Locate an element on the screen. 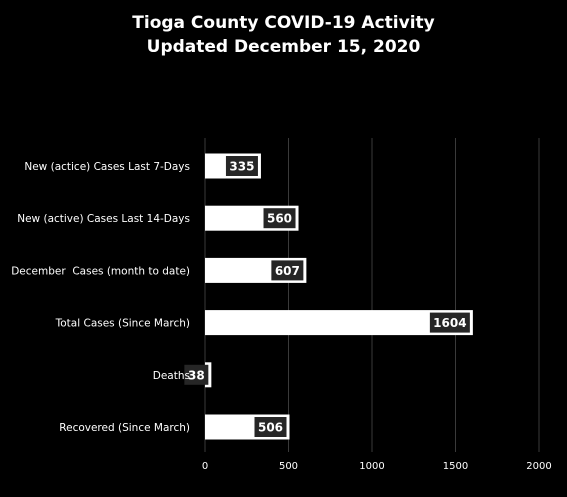 The height and width of the screenshot is (497, 567). data-label: 335 is located at coordinates (241, 167).